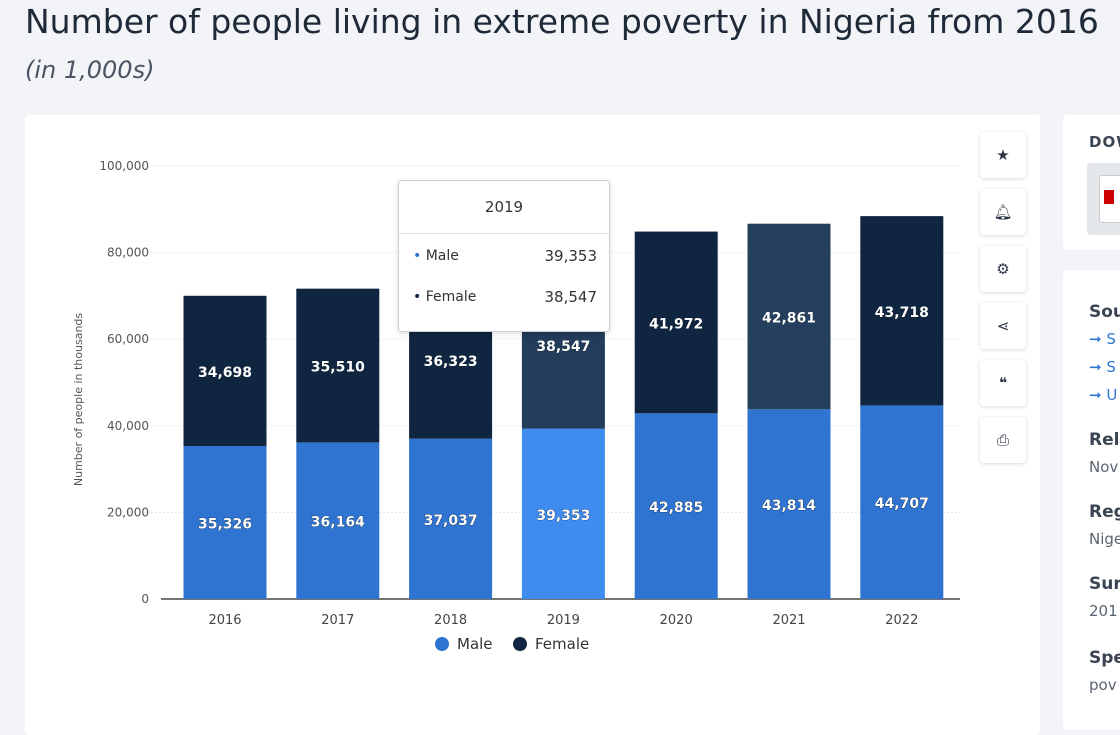 This screenshot has height=735, width=1120. I want to click on data-label: 38,547, so click(563, 347).